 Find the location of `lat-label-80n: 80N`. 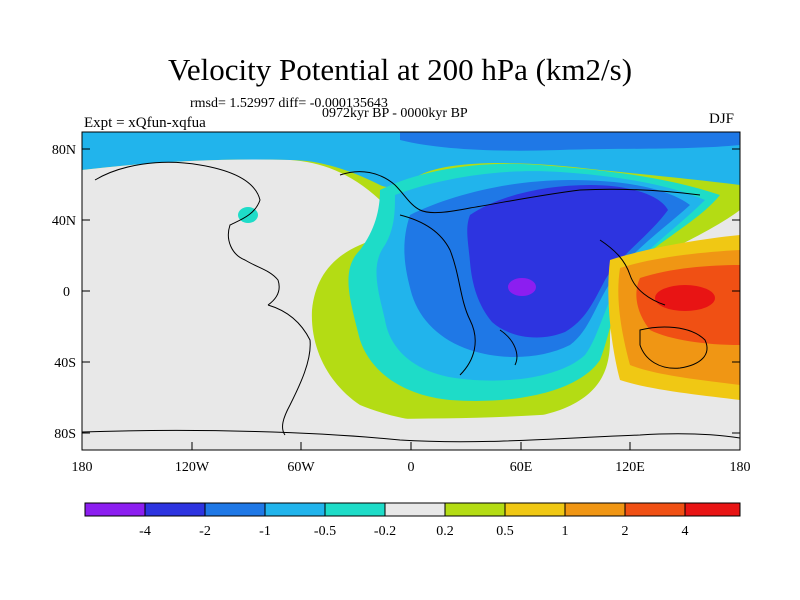

lat-label-80n: 80N is located at coordinates (64, 150).